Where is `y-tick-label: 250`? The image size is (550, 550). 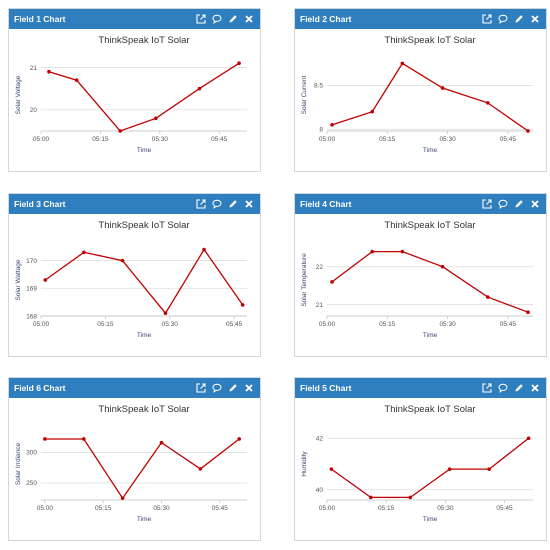 y-tick-label: 250 is located at coordinates (31, 483).